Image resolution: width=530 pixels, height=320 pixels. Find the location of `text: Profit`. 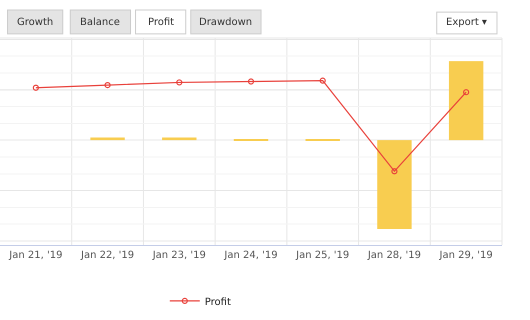

text: Profit is located at coordinates (161, 22).